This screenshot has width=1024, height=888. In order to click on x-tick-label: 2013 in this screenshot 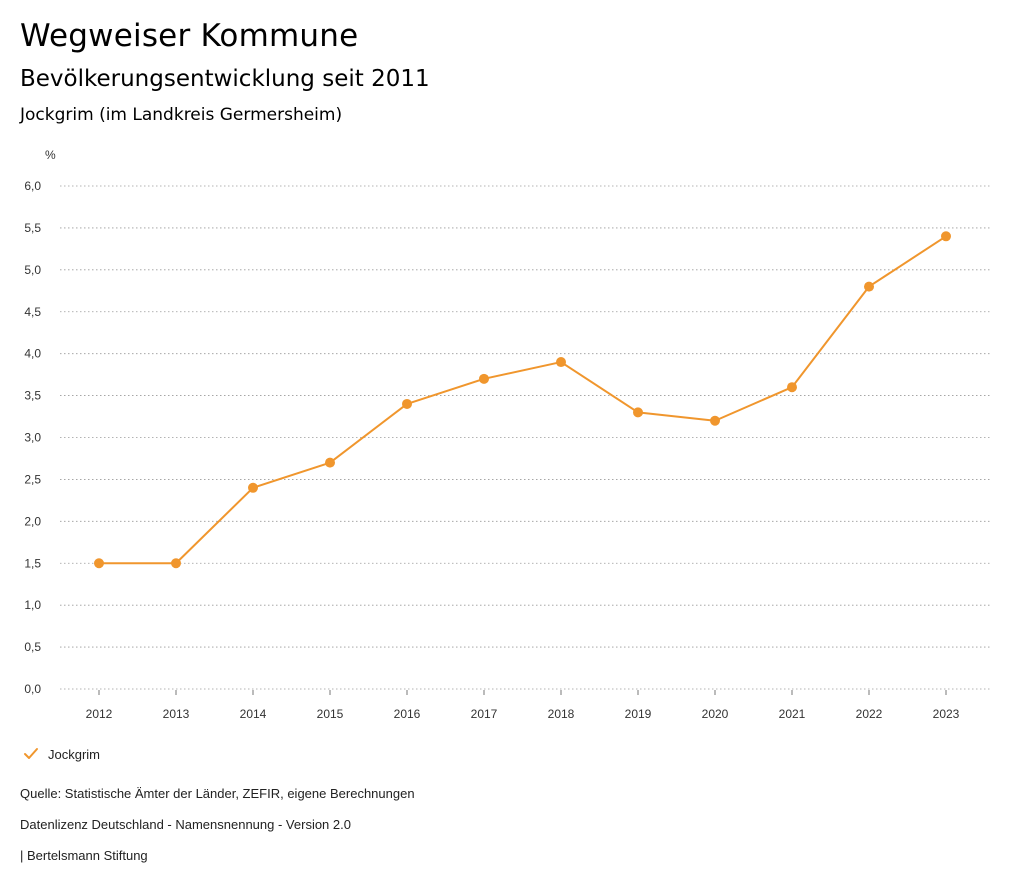, I will do `click(176, 714)`.